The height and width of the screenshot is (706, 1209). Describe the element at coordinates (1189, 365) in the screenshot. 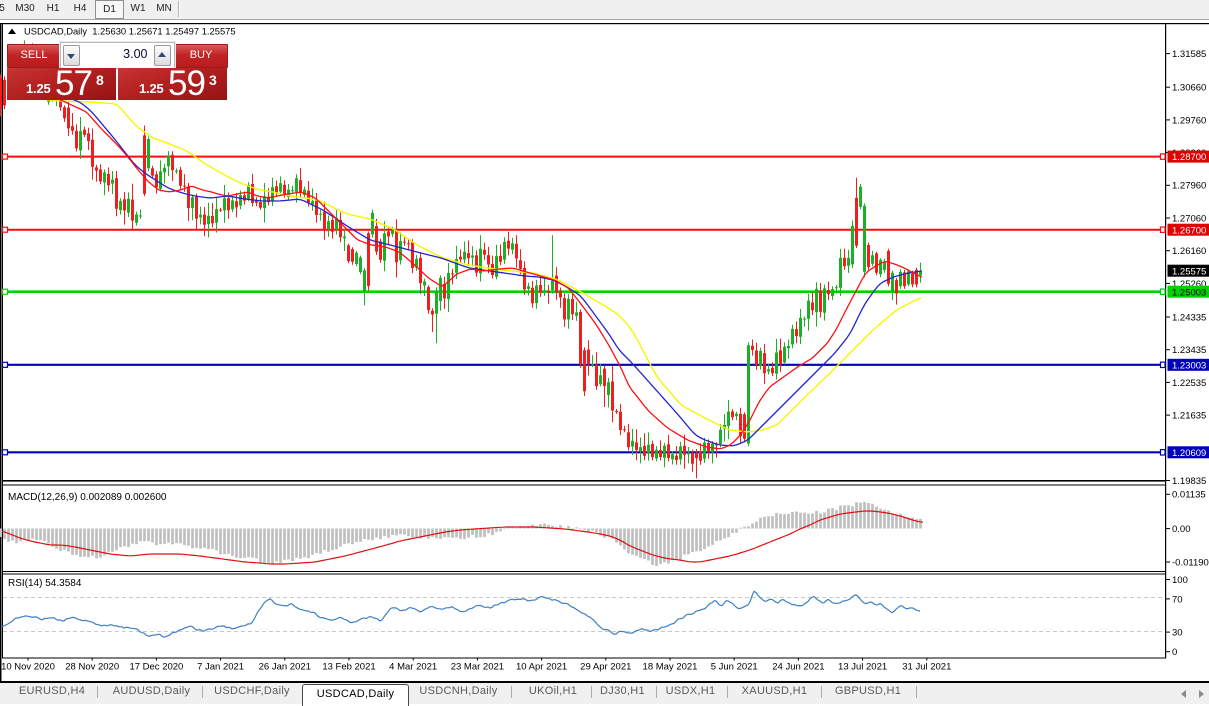

I see `svg-text: 1.23003` at that location.